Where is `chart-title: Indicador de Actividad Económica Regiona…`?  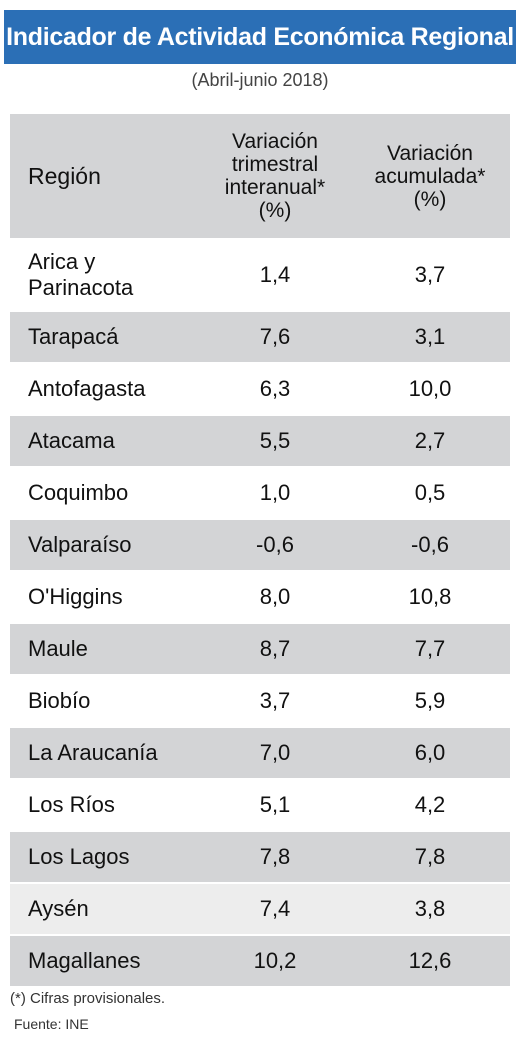 chart-title: Indicador de Actividad Económica Regiona… is located at coordinates (260, 36).